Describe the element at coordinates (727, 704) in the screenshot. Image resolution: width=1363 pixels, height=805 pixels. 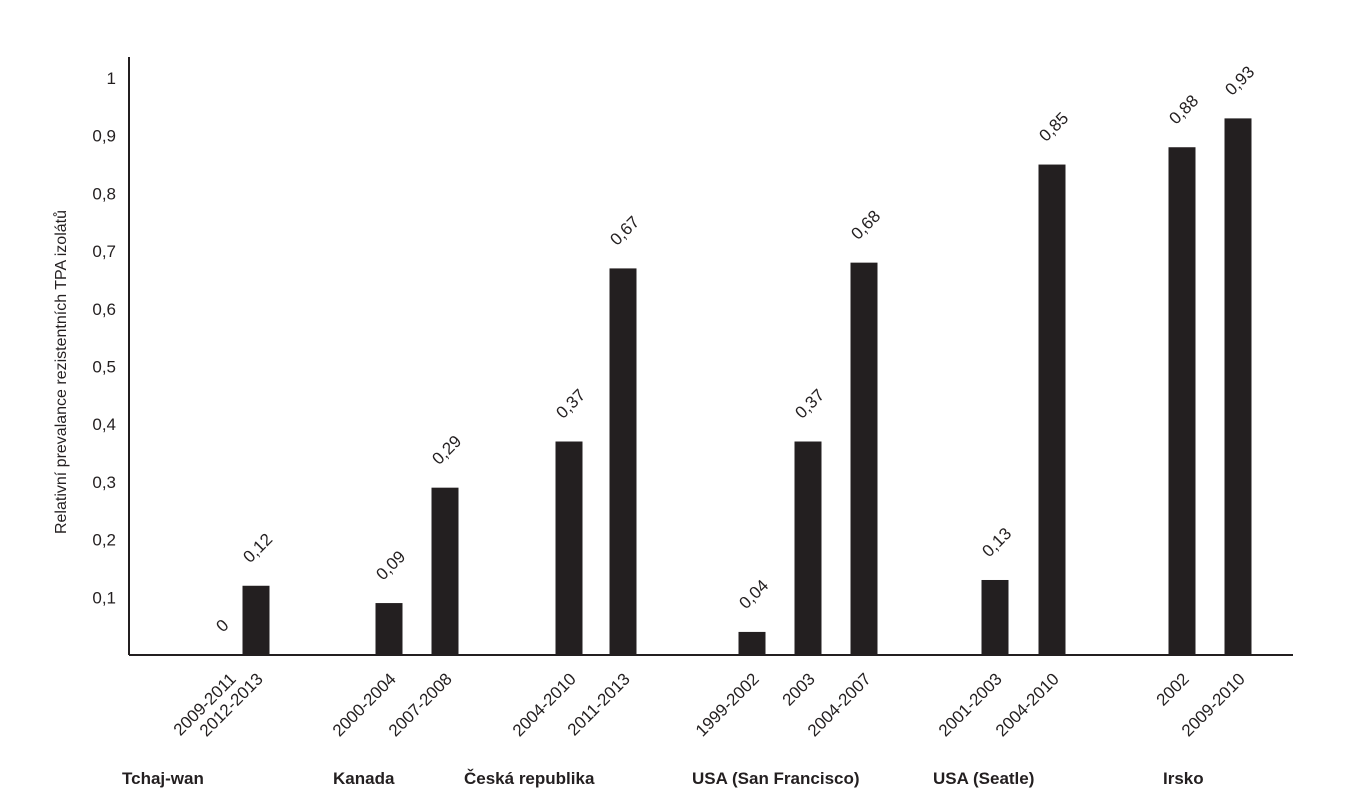
I see `x-tick-label: 1999-2002` at that location.